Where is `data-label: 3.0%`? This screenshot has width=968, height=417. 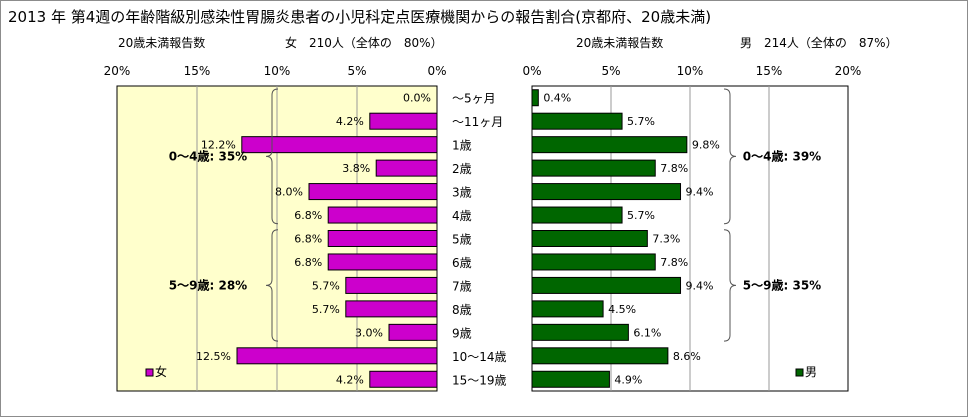 data-label: 3.0% is located at coordinates (369, 332).